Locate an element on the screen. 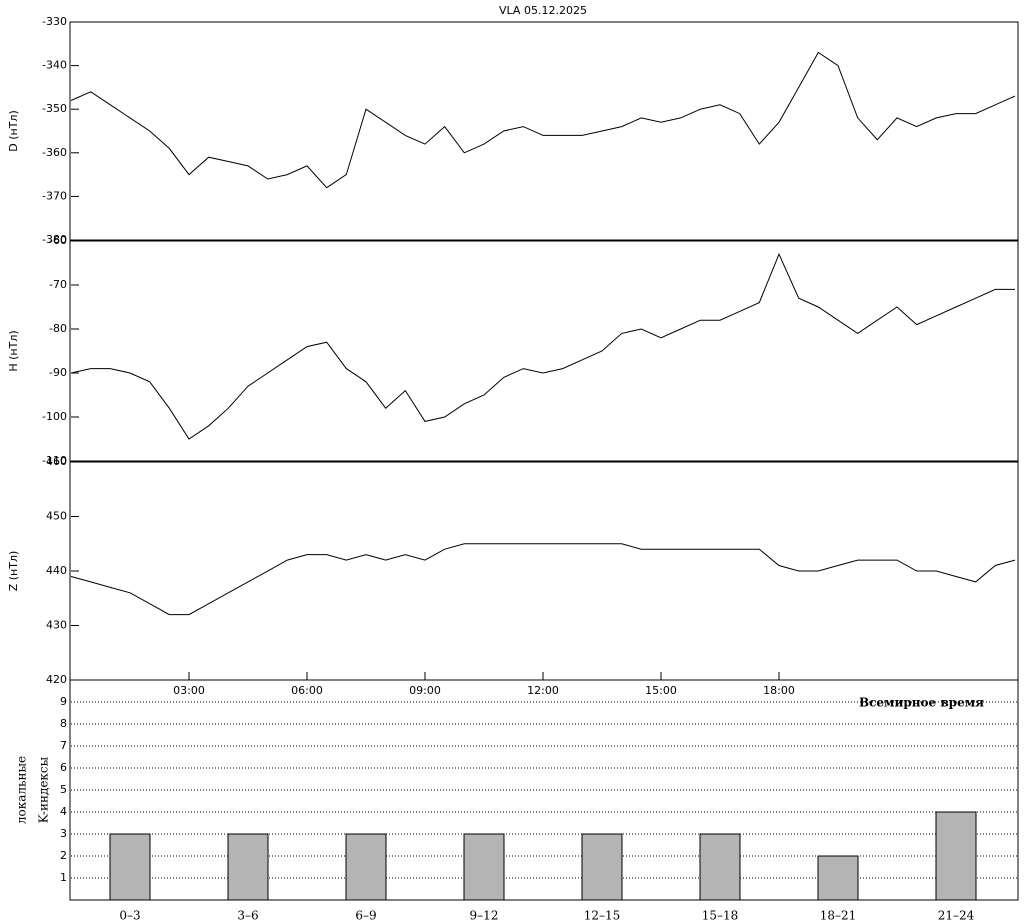  y-tick-label: 8 is located at coordinates (63, 723).